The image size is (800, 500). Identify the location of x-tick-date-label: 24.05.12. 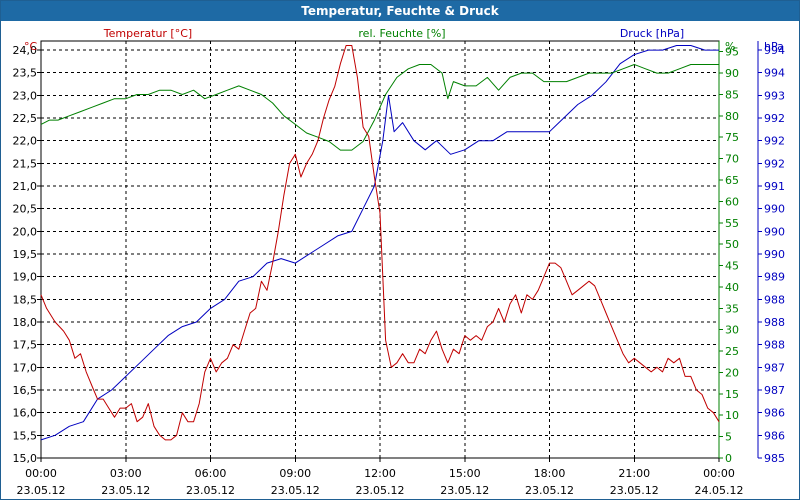
(719, 490).